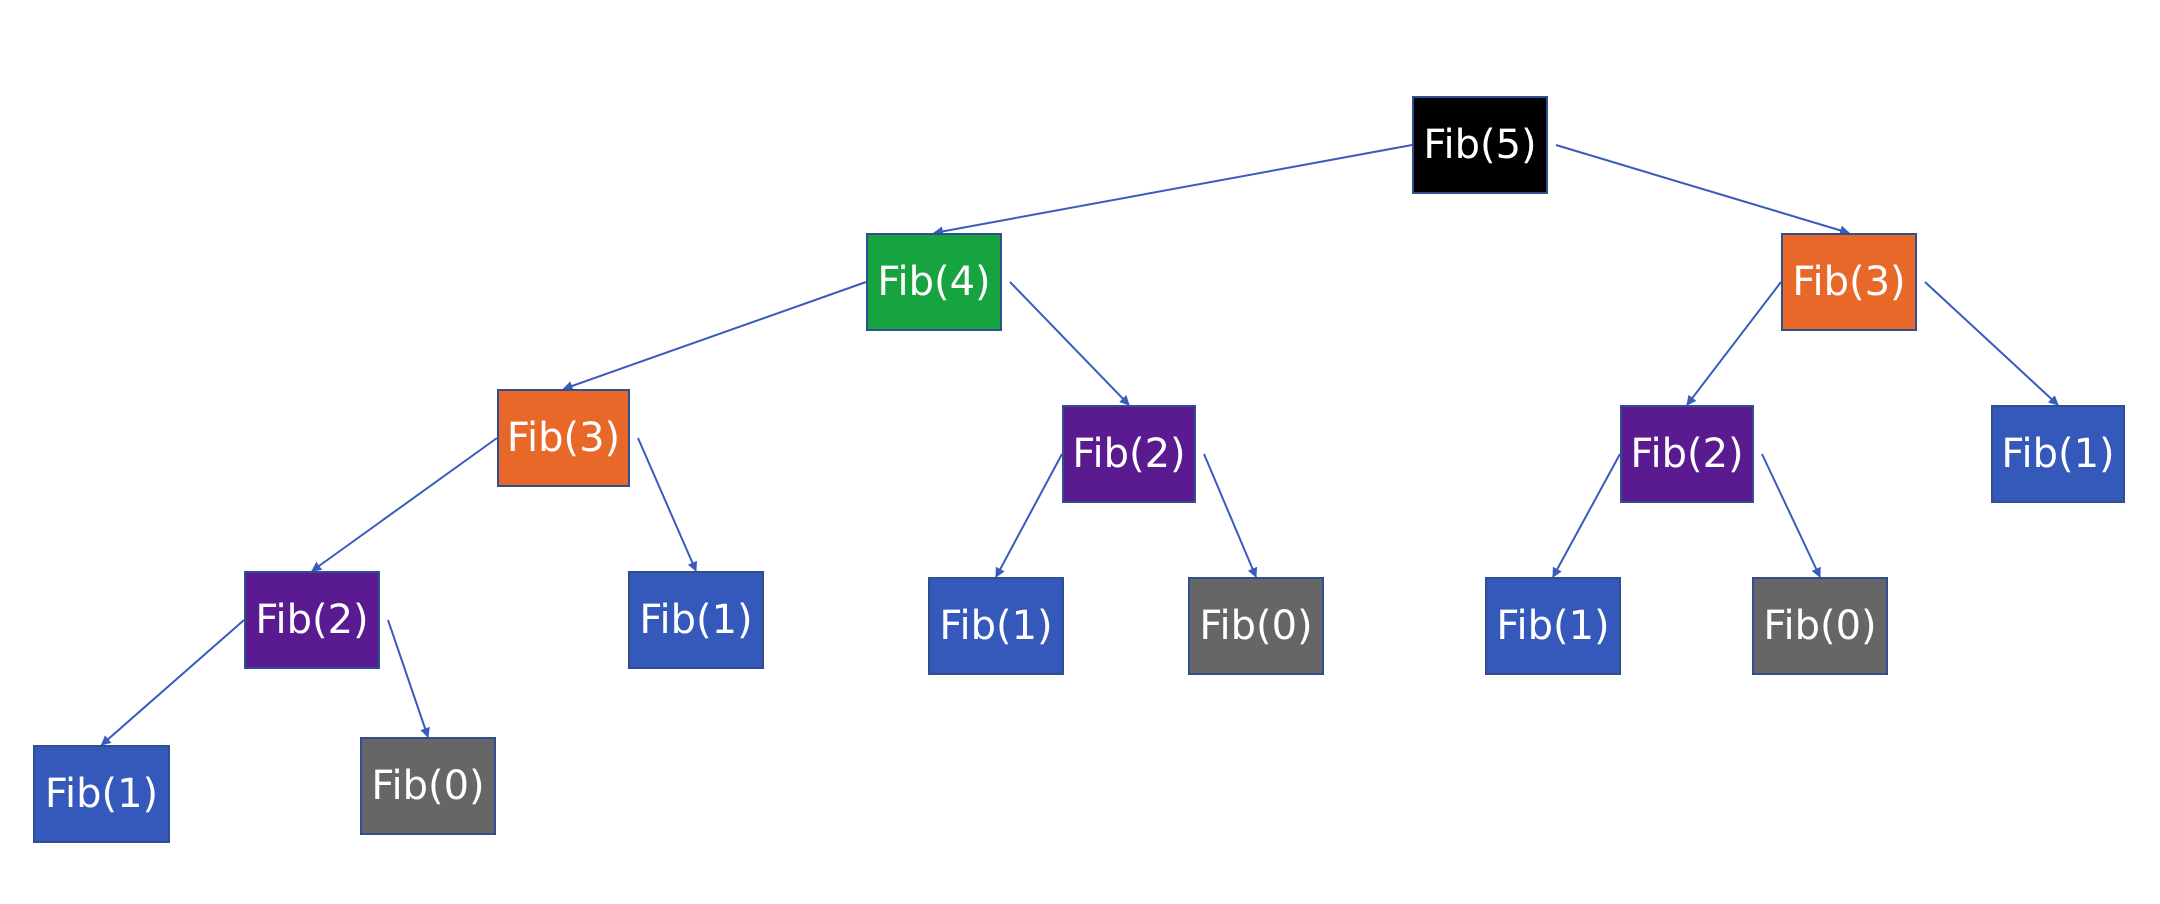  Describe the element at coordinates (696, 620) in the screenshot. I see `node-fib-1-left-mid: Fib(1)` at that location.